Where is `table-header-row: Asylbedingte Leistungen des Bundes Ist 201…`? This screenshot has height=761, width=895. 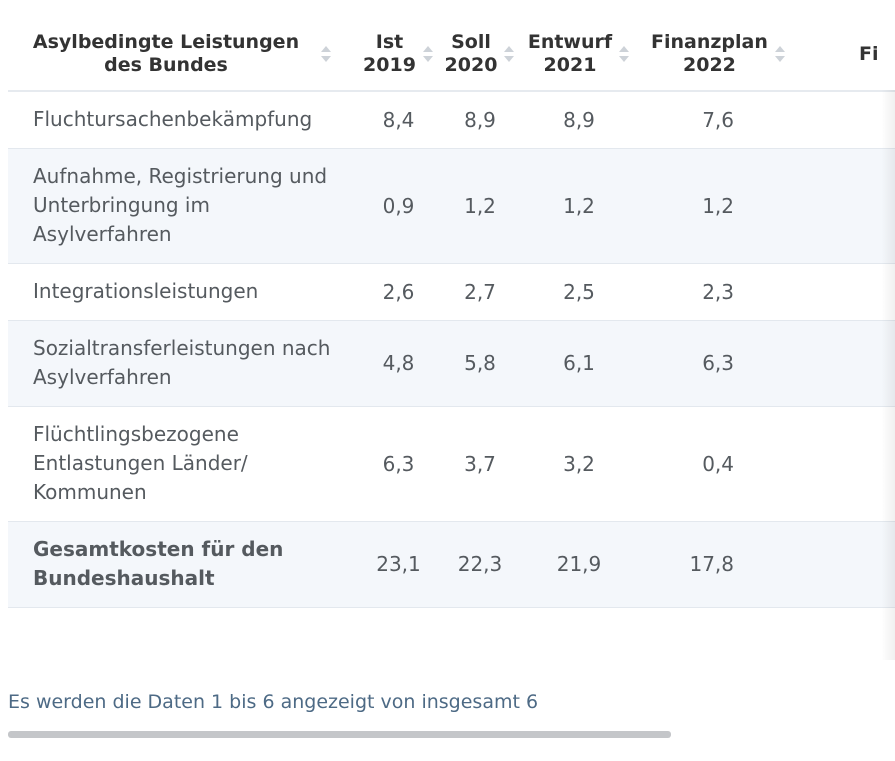 table-header-row: Asylbedingte Leistungen des Bundes Ist 201… is located at coordinates (451, 55).